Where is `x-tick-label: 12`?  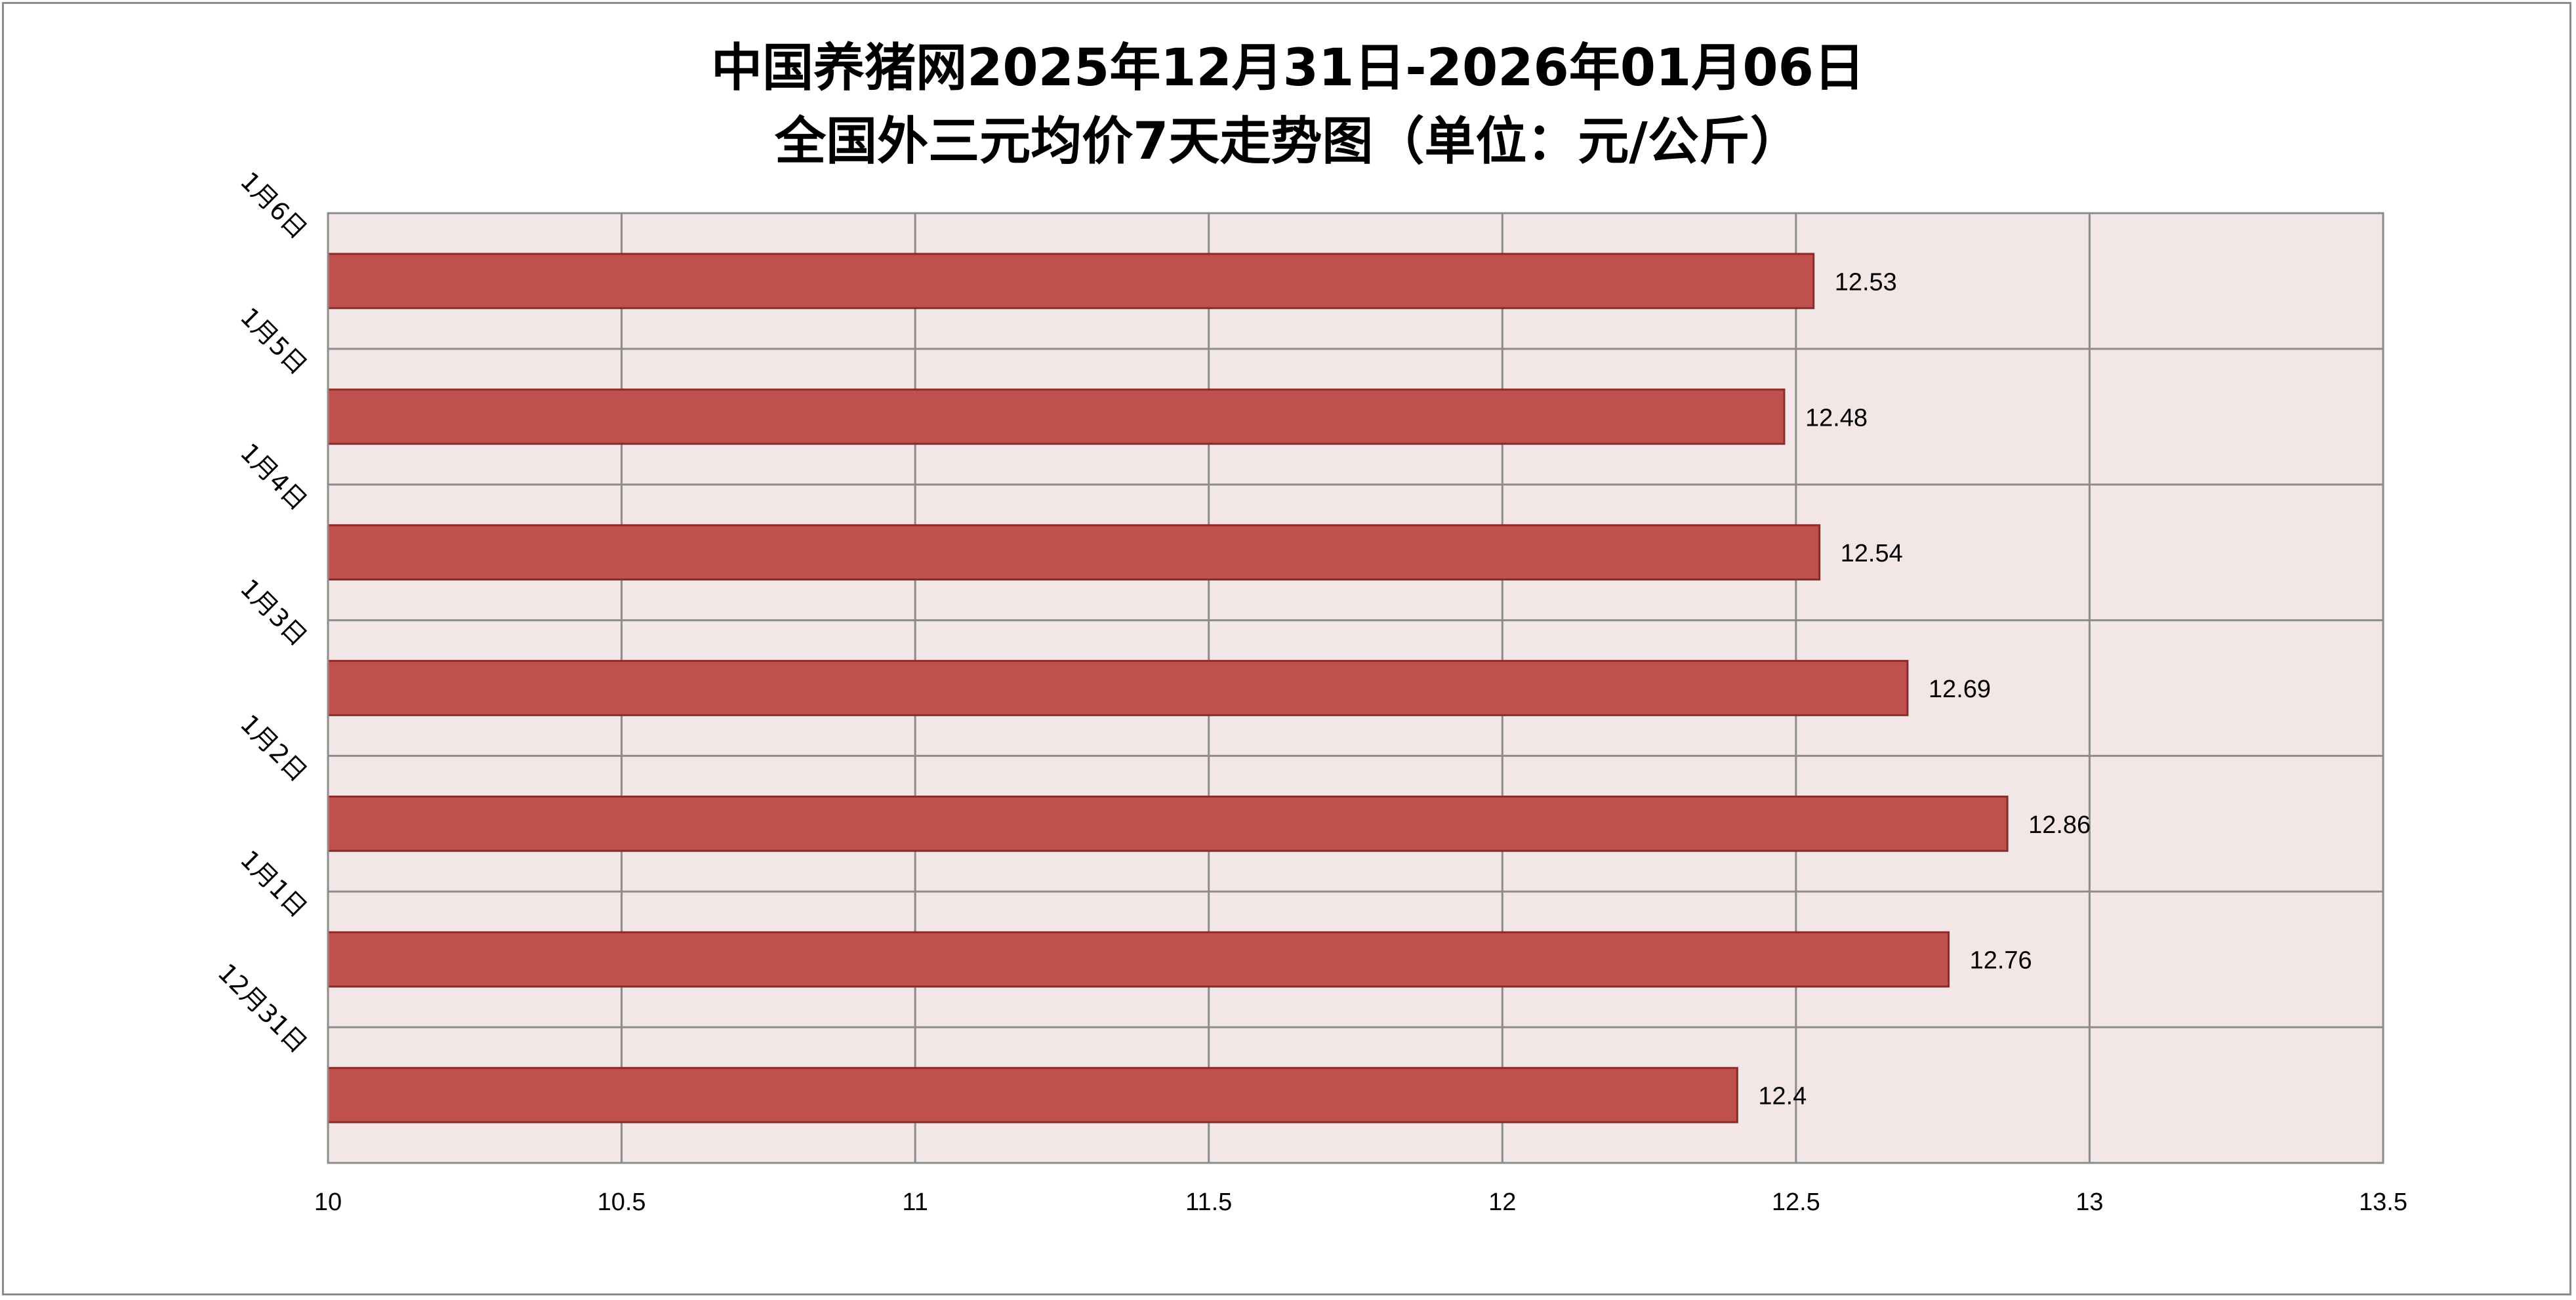
x-tick-label: 12 is located at coordinates (1502, 1202).